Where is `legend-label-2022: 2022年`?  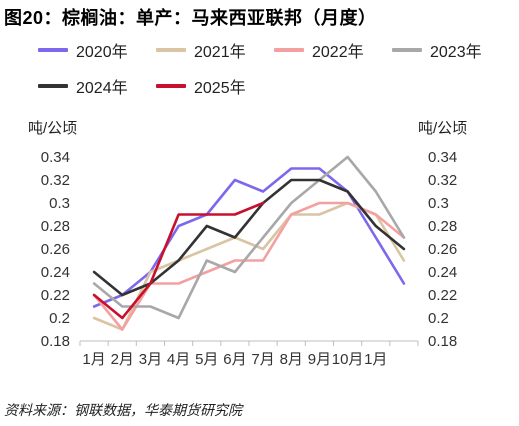 legend-label-2022: 2022年 is located at coordinates (338, 52).